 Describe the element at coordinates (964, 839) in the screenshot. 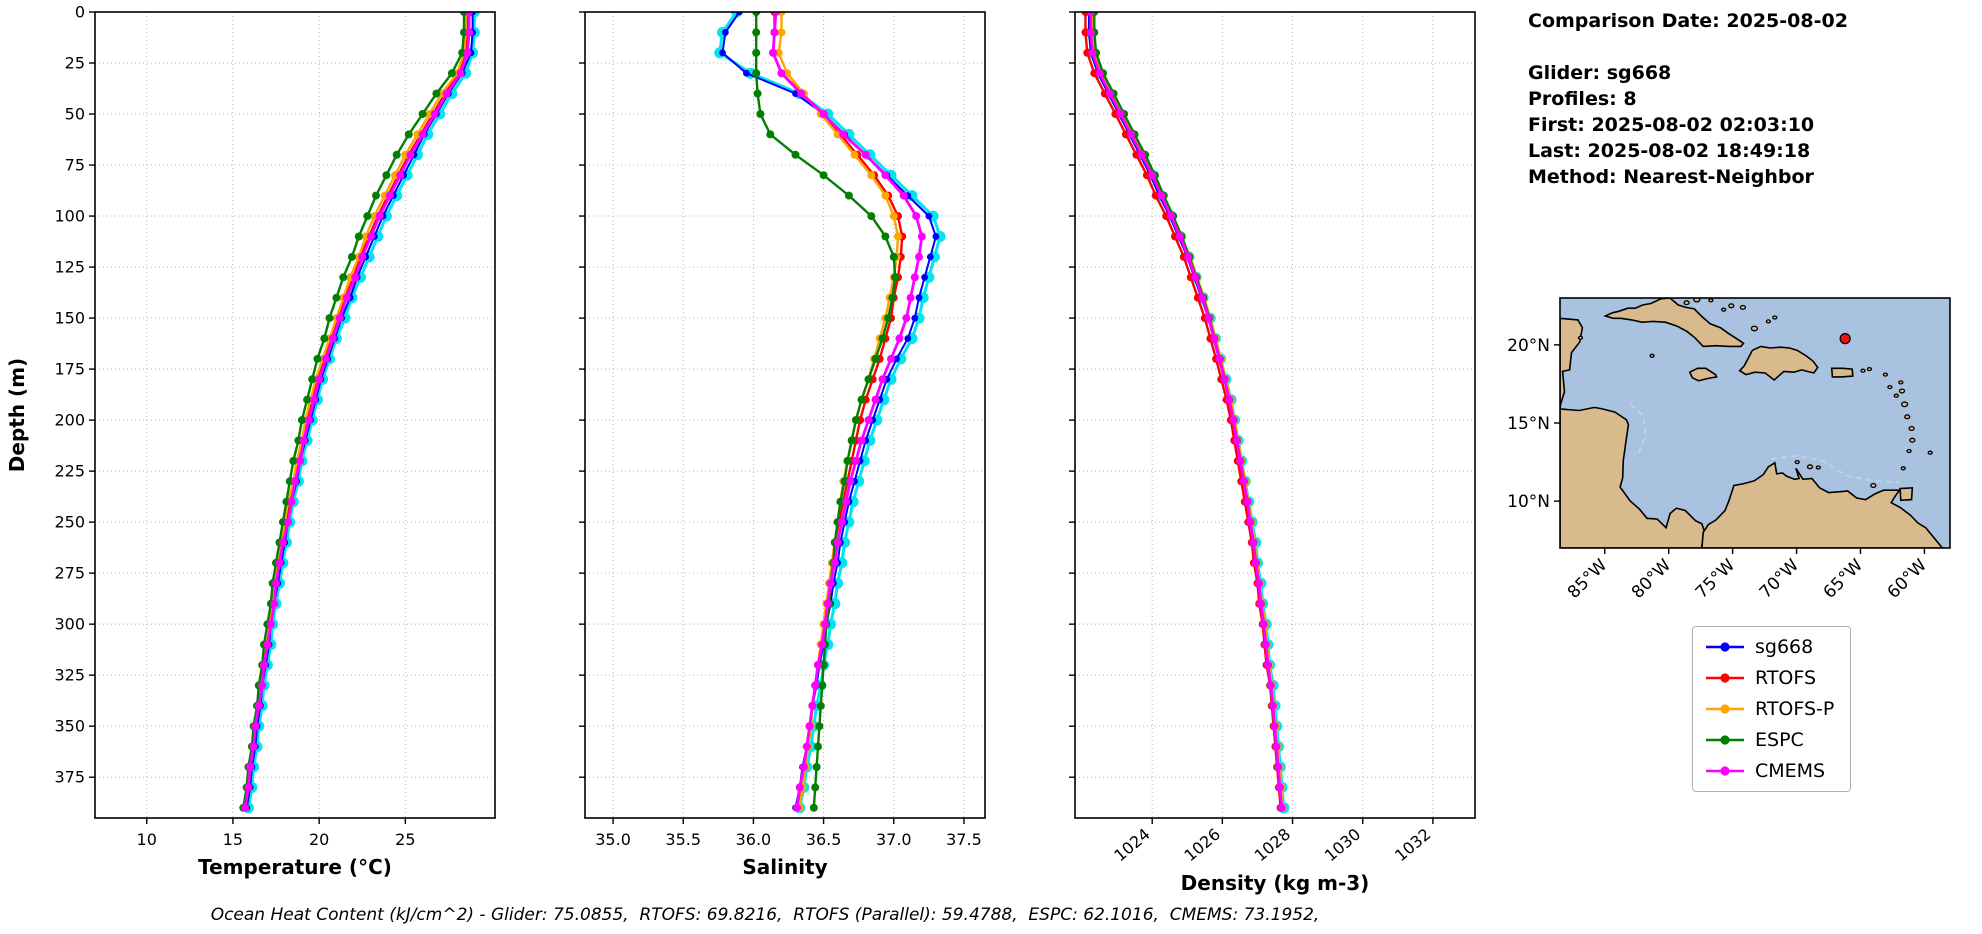

I see `x-tick-label: 37.5` at that location.